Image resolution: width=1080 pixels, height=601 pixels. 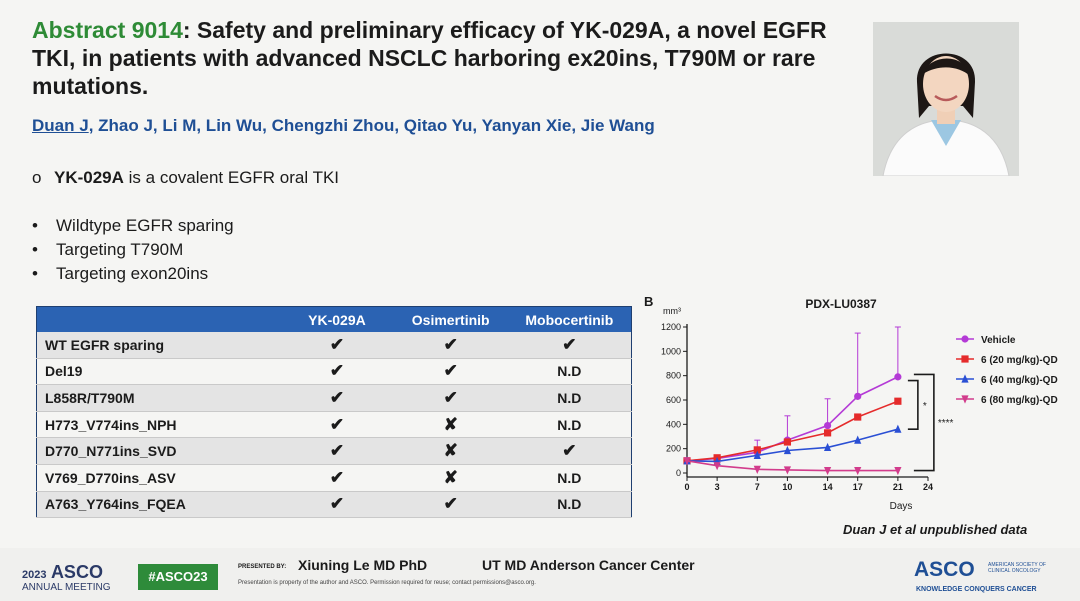 What do you see at coordinates (858, 487) in the screenshot?
I see `x-tick-label: 17` at bounding box center [858, 487].